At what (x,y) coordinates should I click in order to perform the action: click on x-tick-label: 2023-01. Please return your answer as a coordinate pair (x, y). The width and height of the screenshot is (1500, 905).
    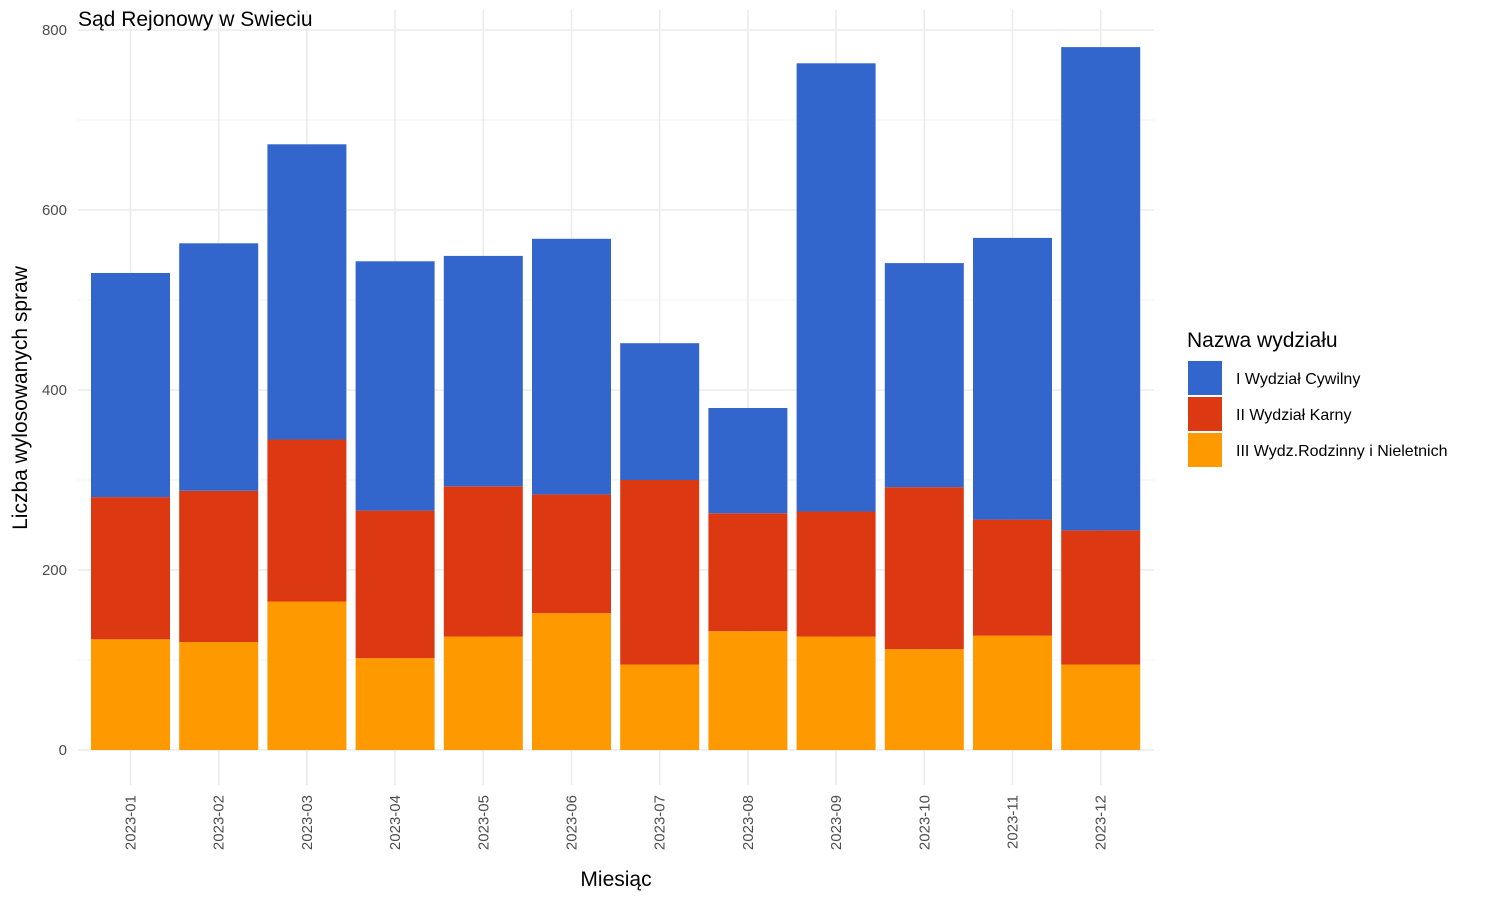
    Looking at the image, I should click on (131, 822).